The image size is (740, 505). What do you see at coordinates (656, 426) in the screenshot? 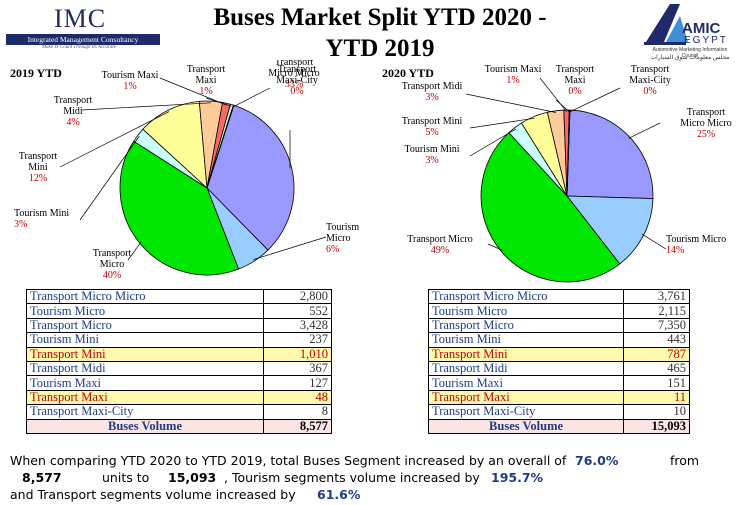
I see `total-value: 15,093` at bounding box center [656, 426].